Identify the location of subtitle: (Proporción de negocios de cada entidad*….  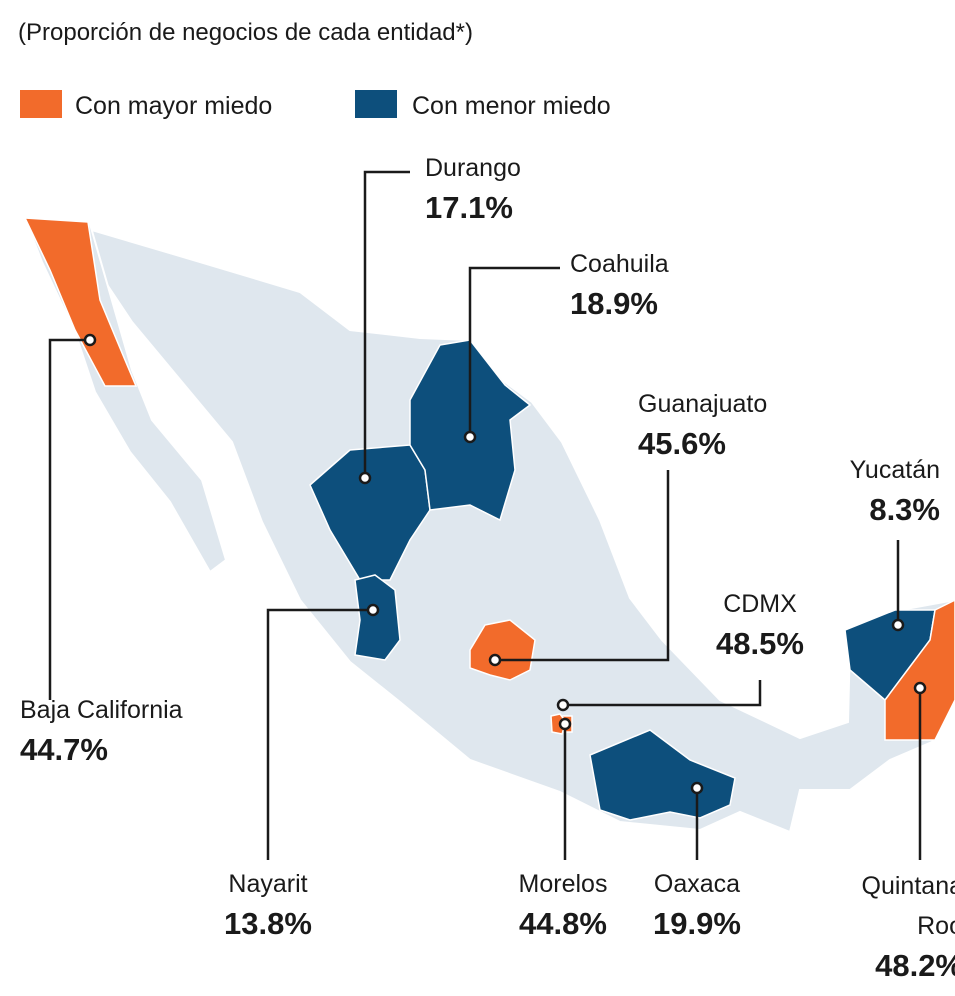
(245, 32).